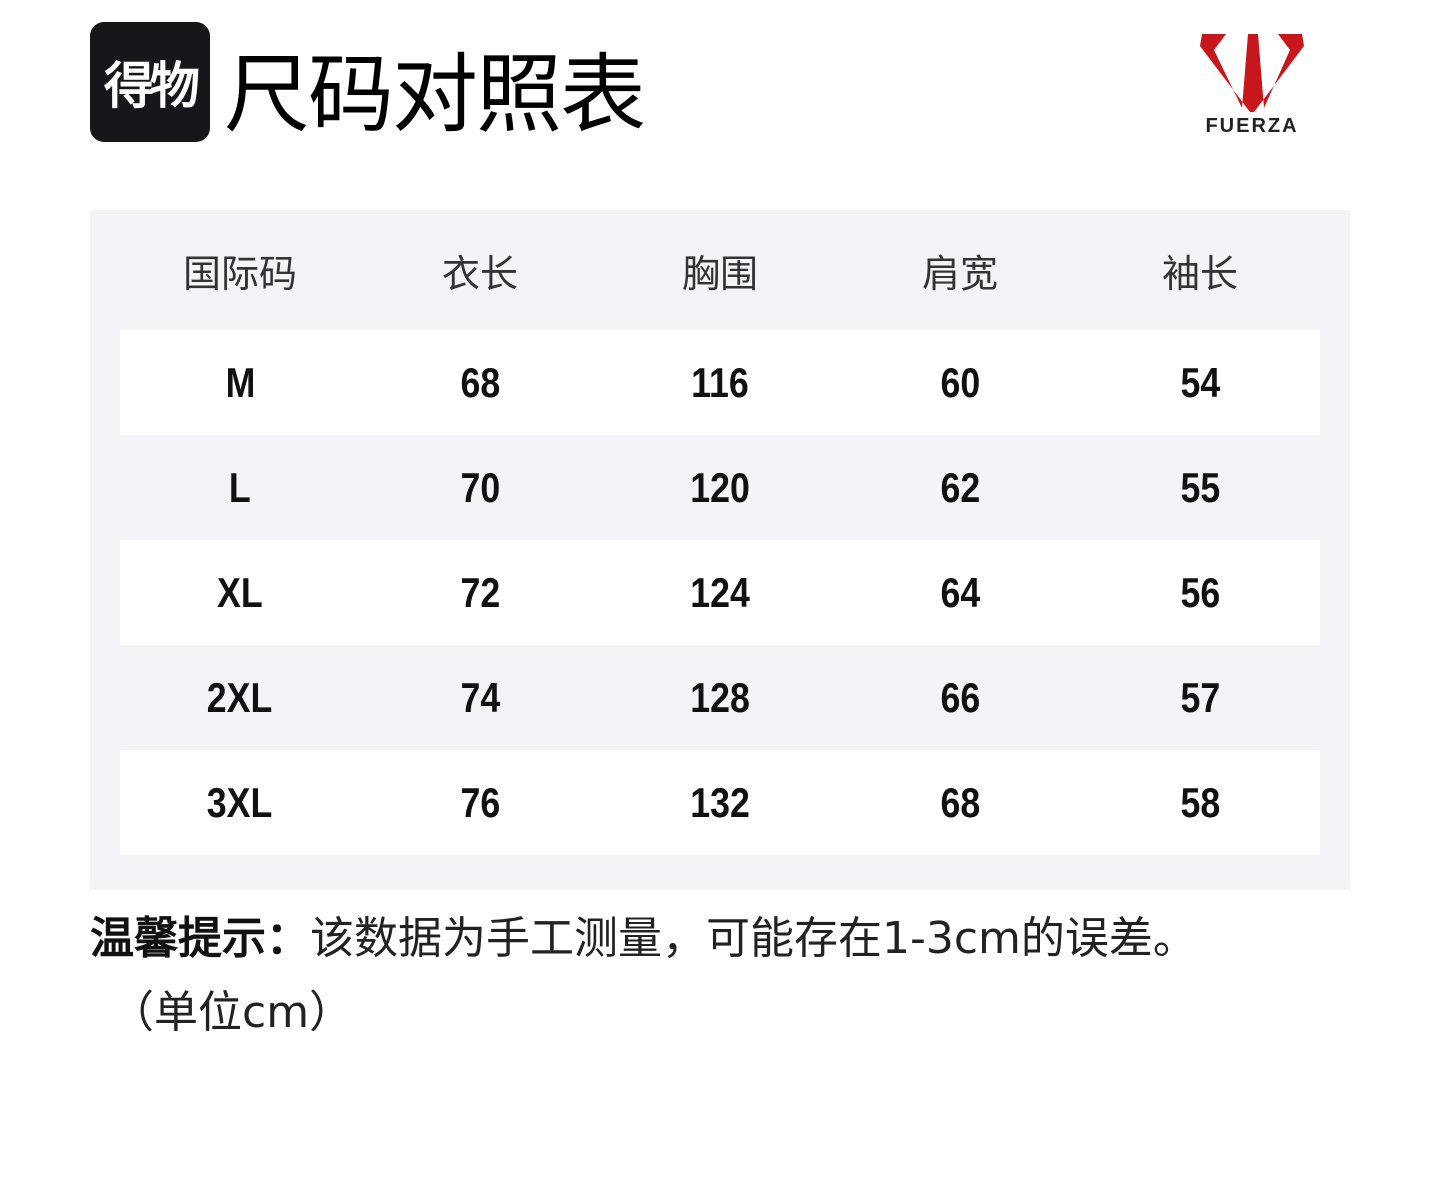 The image size is (1440, 1185). I want to click on page-title: 尺码对照表, so click(435, 95).